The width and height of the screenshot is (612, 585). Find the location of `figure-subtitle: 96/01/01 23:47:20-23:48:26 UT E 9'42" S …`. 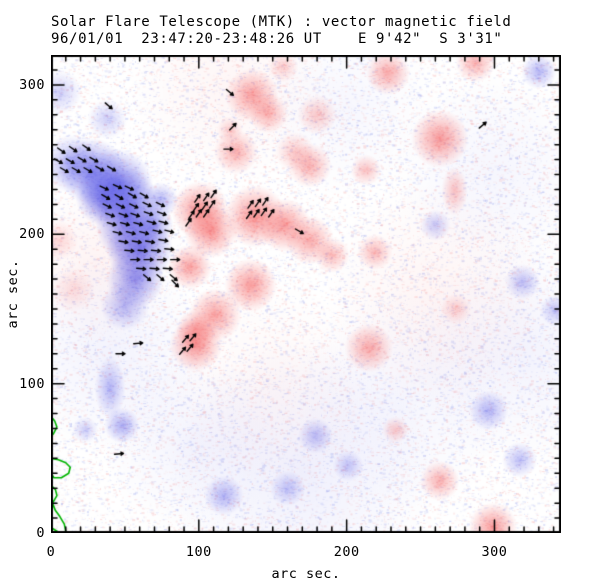

figure-subtitle: 96/01/01 23:47:20-23:48:26 UT E 9'42" S … is located at coordinates (277, 39).